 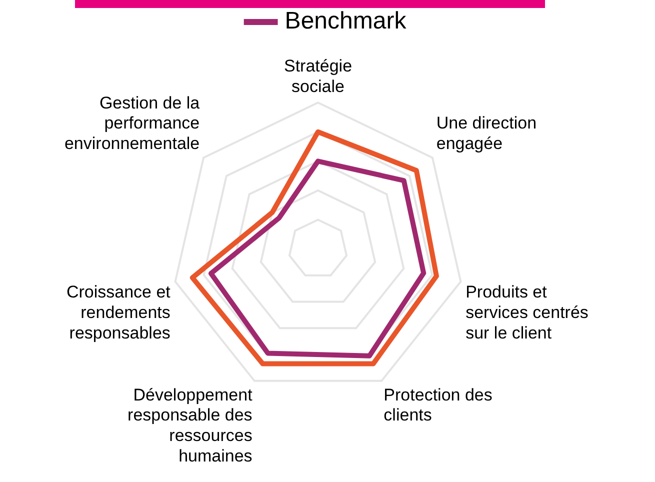 What do you see at coordinates (132, 123) in the screenshot?
I see `spoke-label: Gestion de la performance environnementale` at bounding box center [132, 123].